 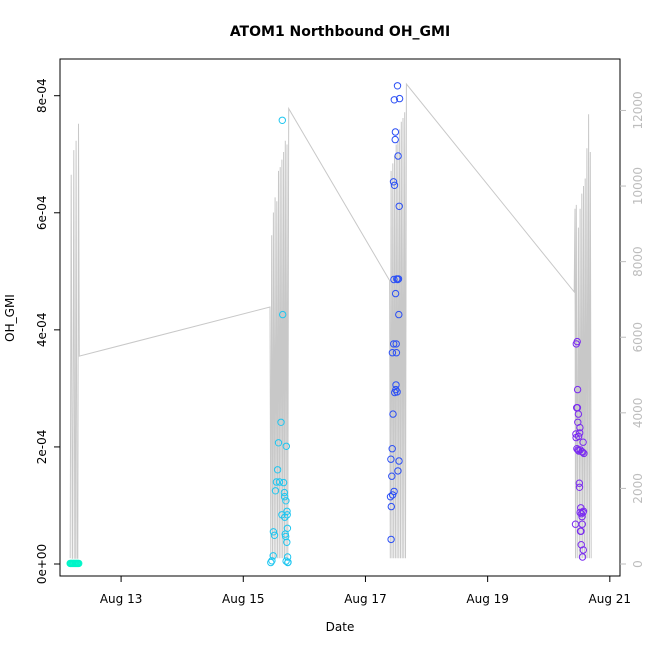 What do you see at coordinates (638, 110) in the screenshot?
I see `y2-tick-label: 12000` at bounding box center [638, 110].